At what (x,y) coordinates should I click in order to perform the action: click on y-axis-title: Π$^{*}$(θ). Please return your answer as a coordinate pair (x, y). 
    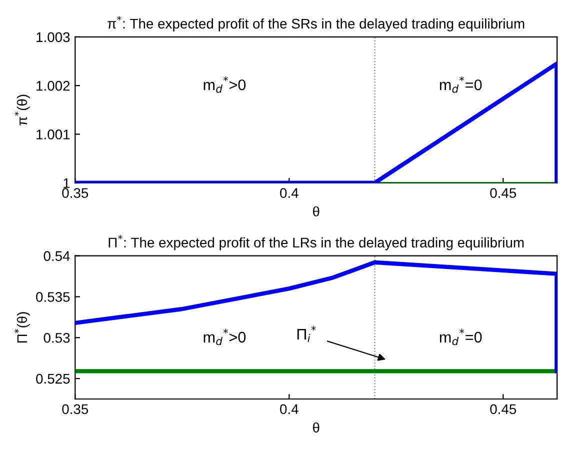
    Looking at the image, I should click on (22, 327).